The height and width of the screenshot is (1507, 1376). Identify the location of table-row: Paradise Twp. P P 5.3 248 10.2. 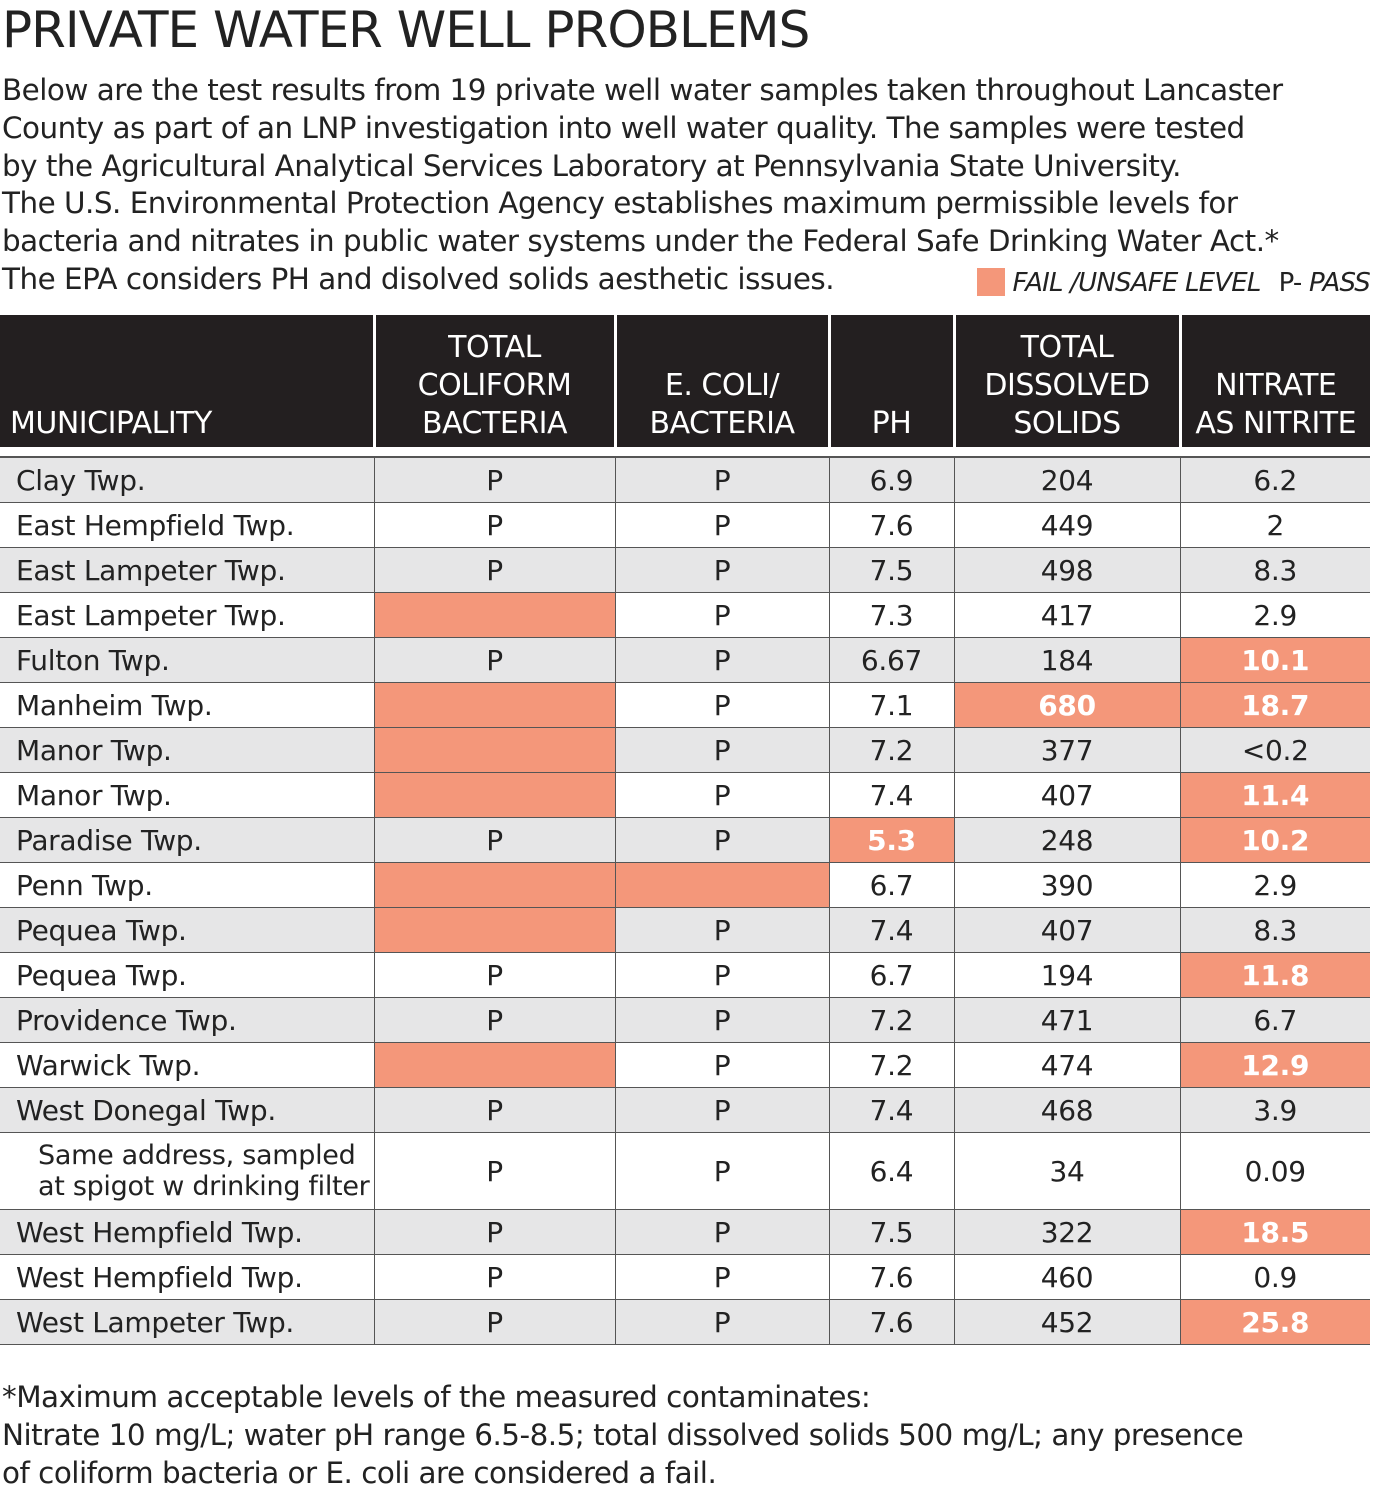
(685, 840).